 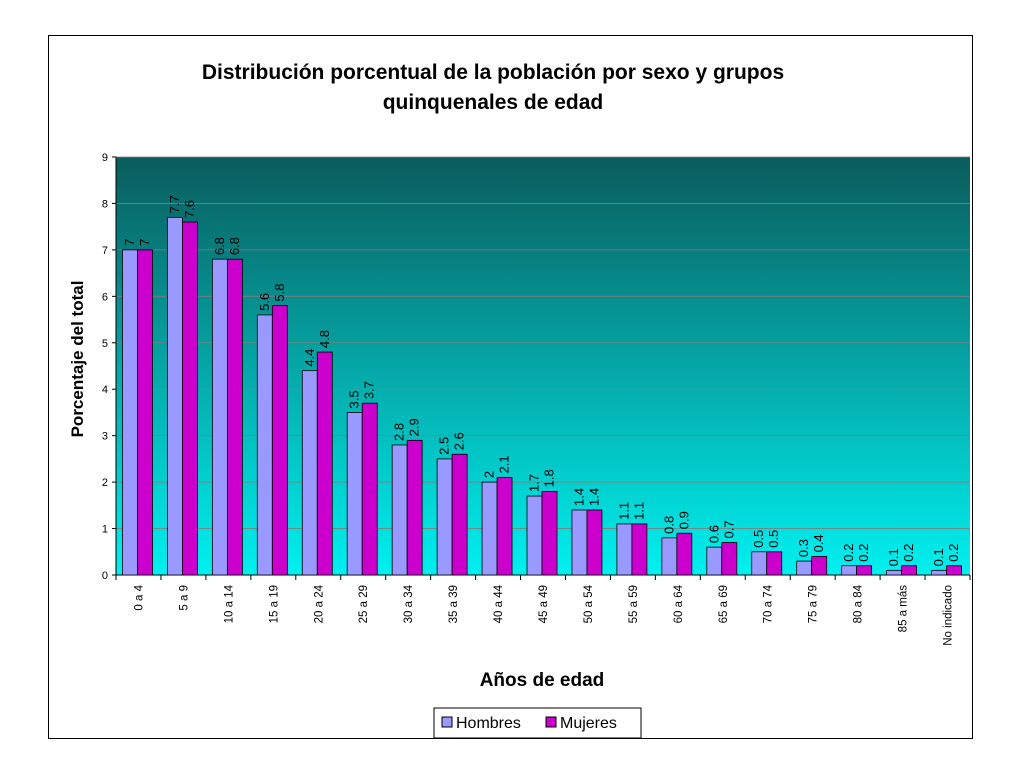 I want to click on data-label-hombres-10: 1.4, so click(x=578, y=497).